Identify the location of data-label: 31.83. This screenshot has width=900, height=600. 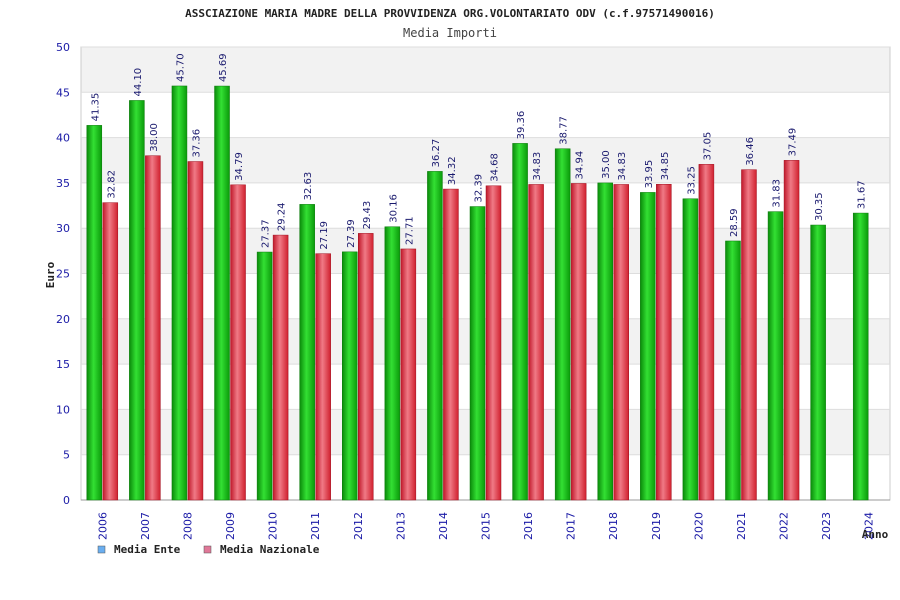
(777, 193).